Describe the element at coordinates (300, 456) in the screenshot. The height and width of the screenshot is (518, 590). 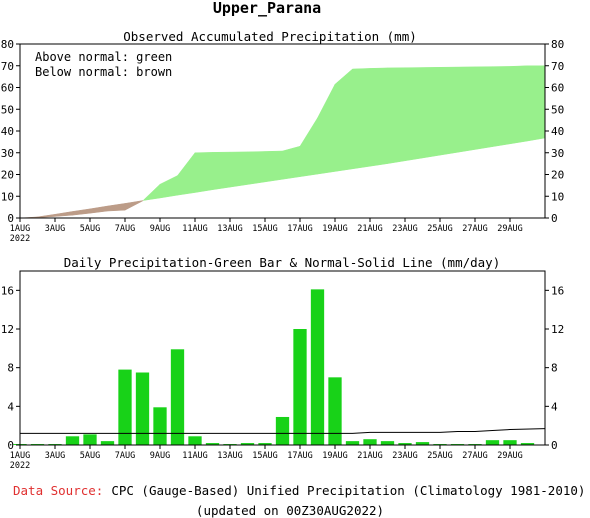
I see `daily-xtick-label-8: 17AUG` at that location.